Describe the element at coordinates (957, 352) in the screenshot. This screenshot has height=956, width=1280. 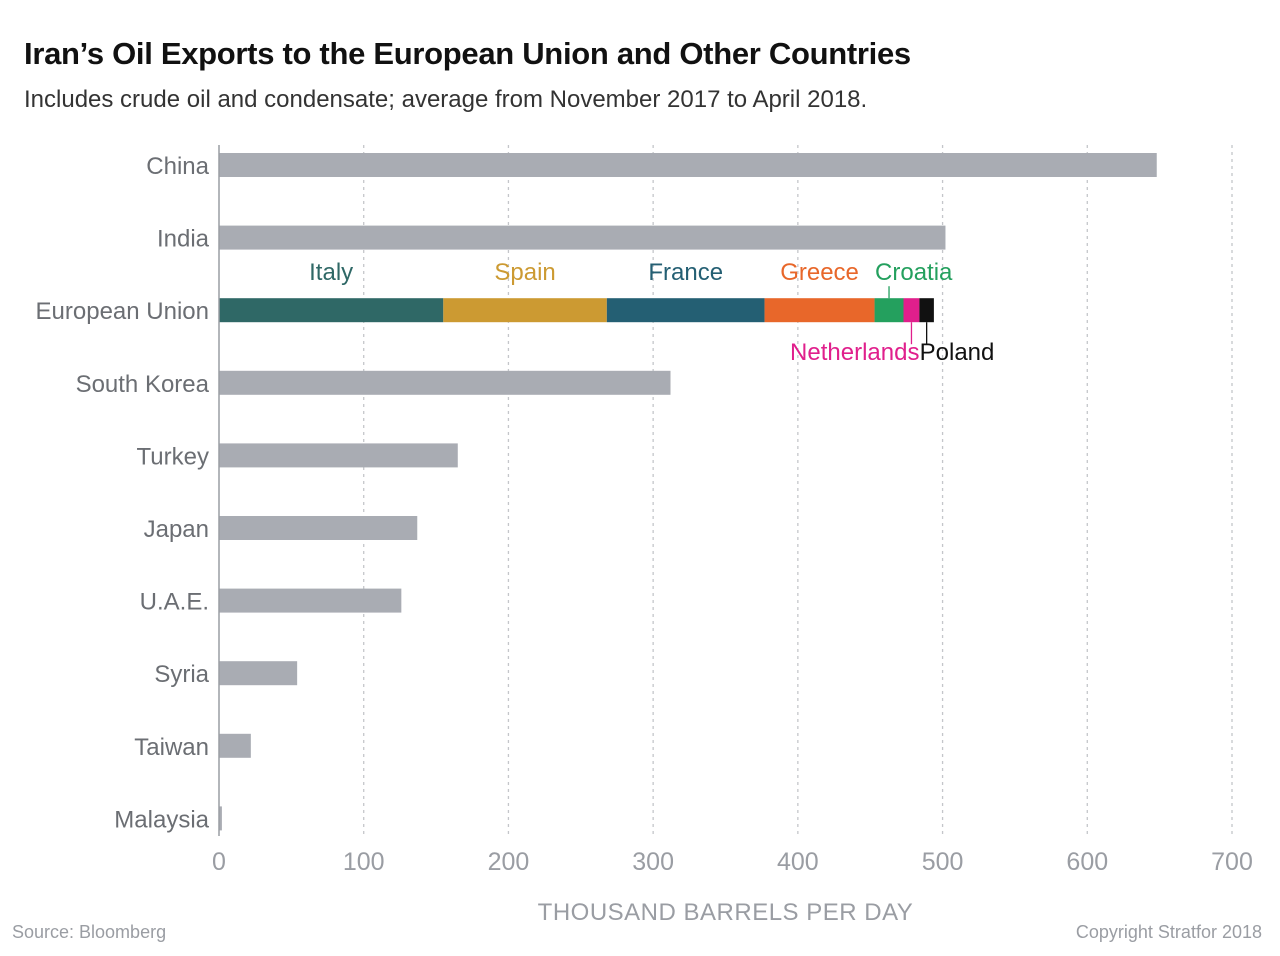
I see `segment-label-poland: Poland` at that location.